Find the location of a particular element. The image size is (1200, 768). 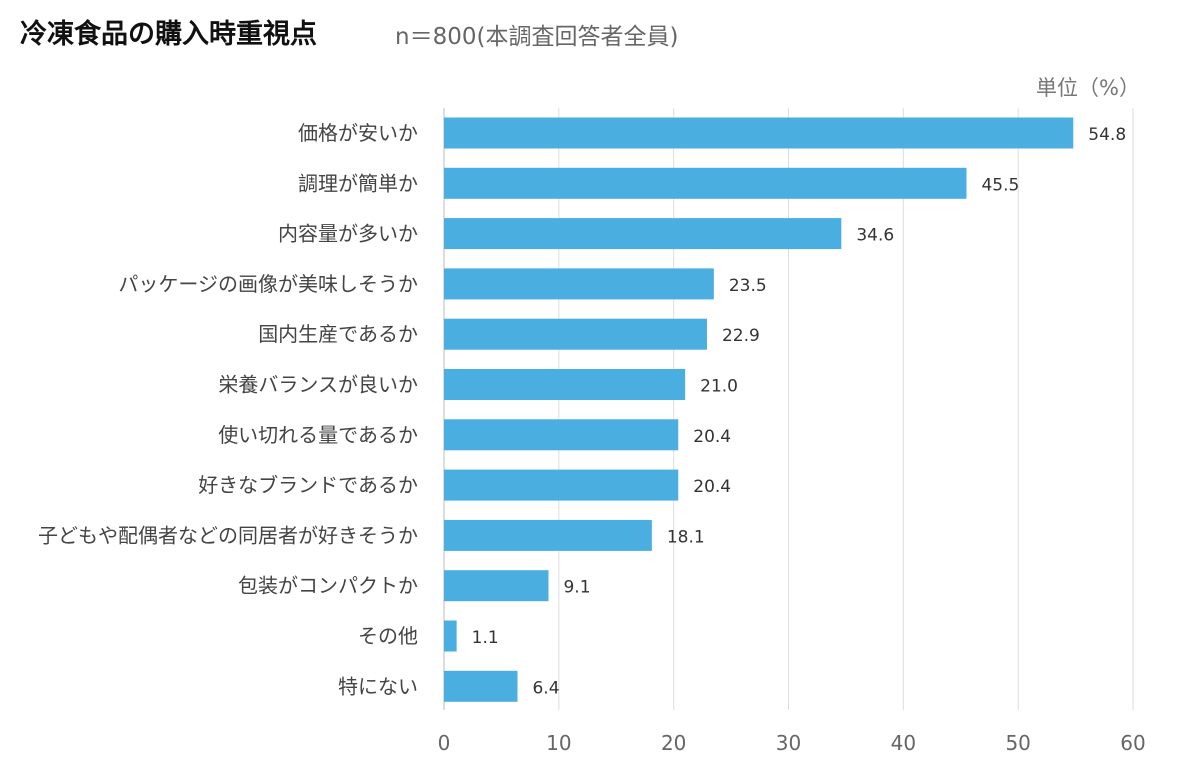

value-label: 45.5 is located at coordinates (1000, 185).